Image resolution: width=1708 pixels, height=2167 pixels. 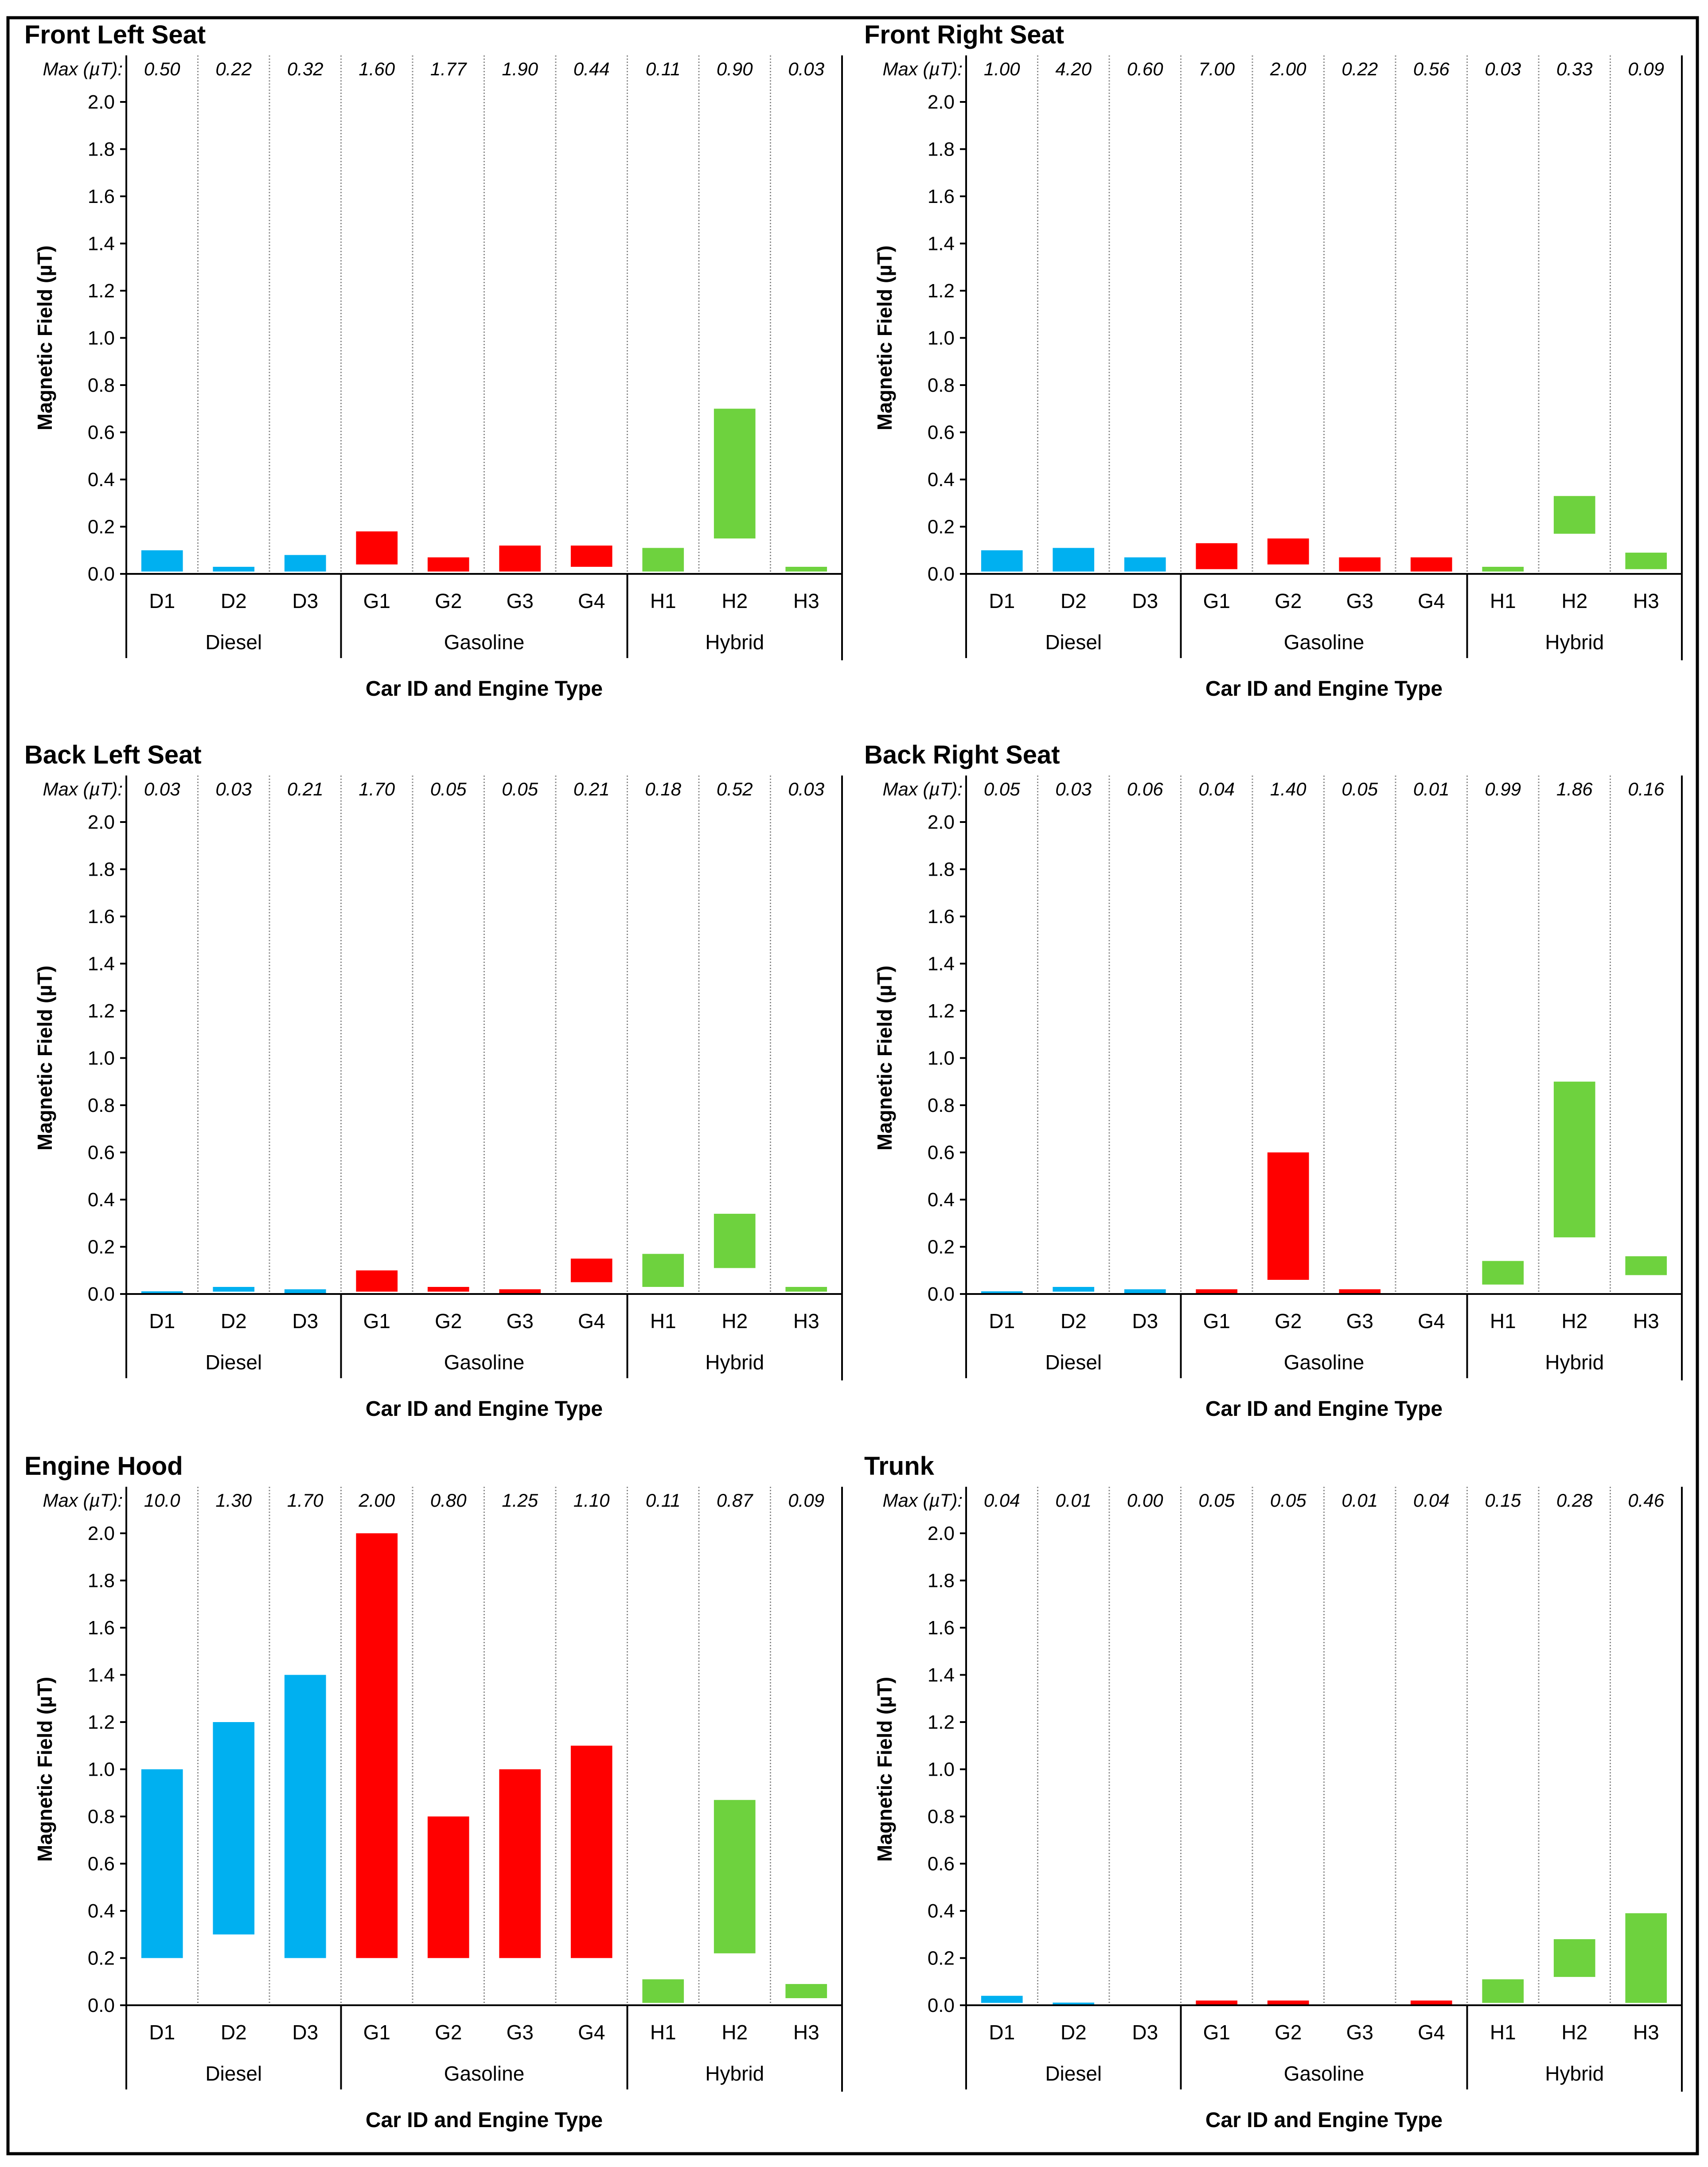 What do you see at coordinates (162, 789) in the screenshot?
I see `max-value-d1: 0.03` at bounding box center [162, 789].